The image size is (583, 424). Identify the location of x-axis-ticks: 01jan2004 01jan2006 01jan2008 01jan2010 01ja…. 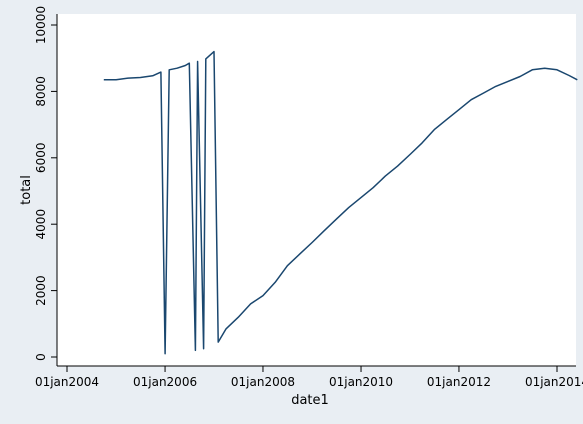
(309, 377).